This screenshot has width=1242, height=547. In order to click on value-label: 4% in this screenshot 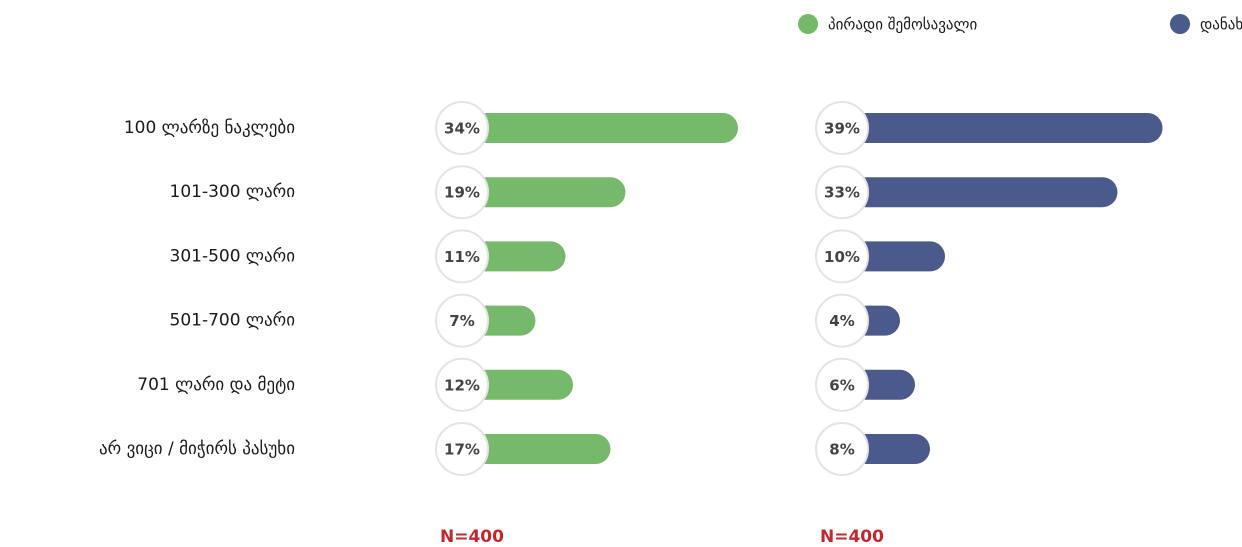, I will do `click(841, 321)`.